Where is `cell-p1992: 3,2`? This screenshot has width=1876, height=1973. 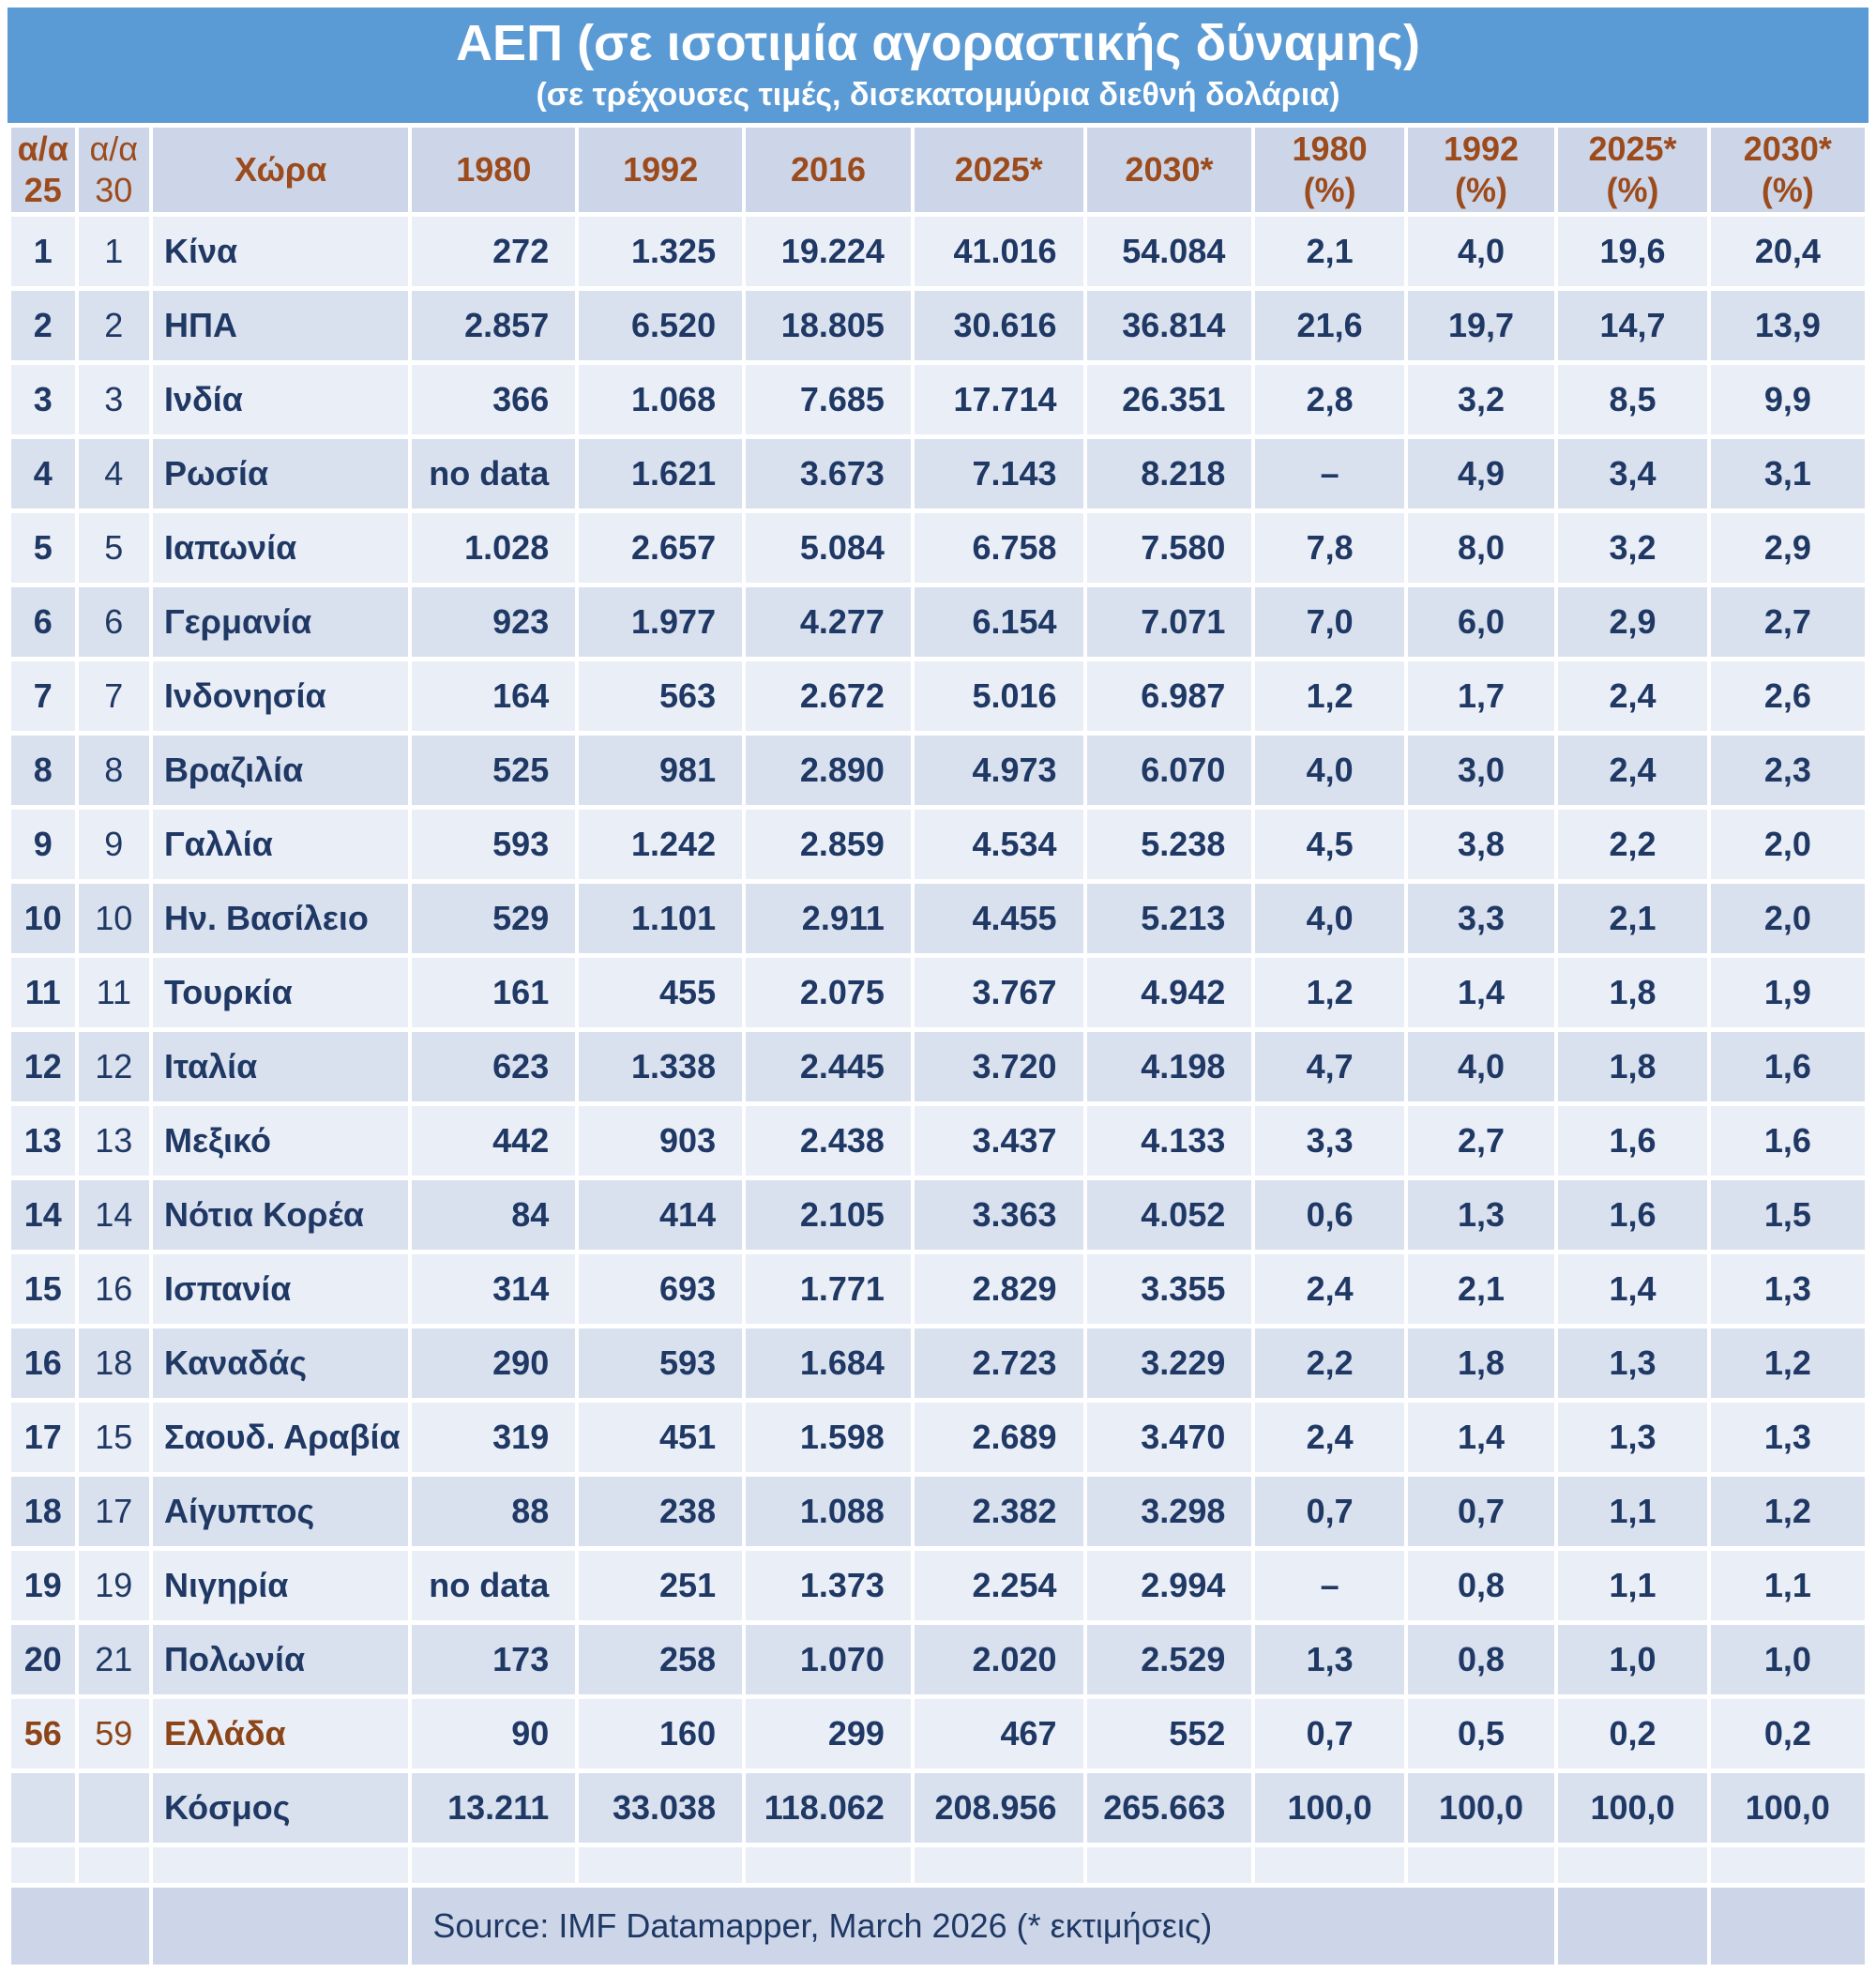 cell-p1992: 3,2 is located at coordinates (1481, 399).